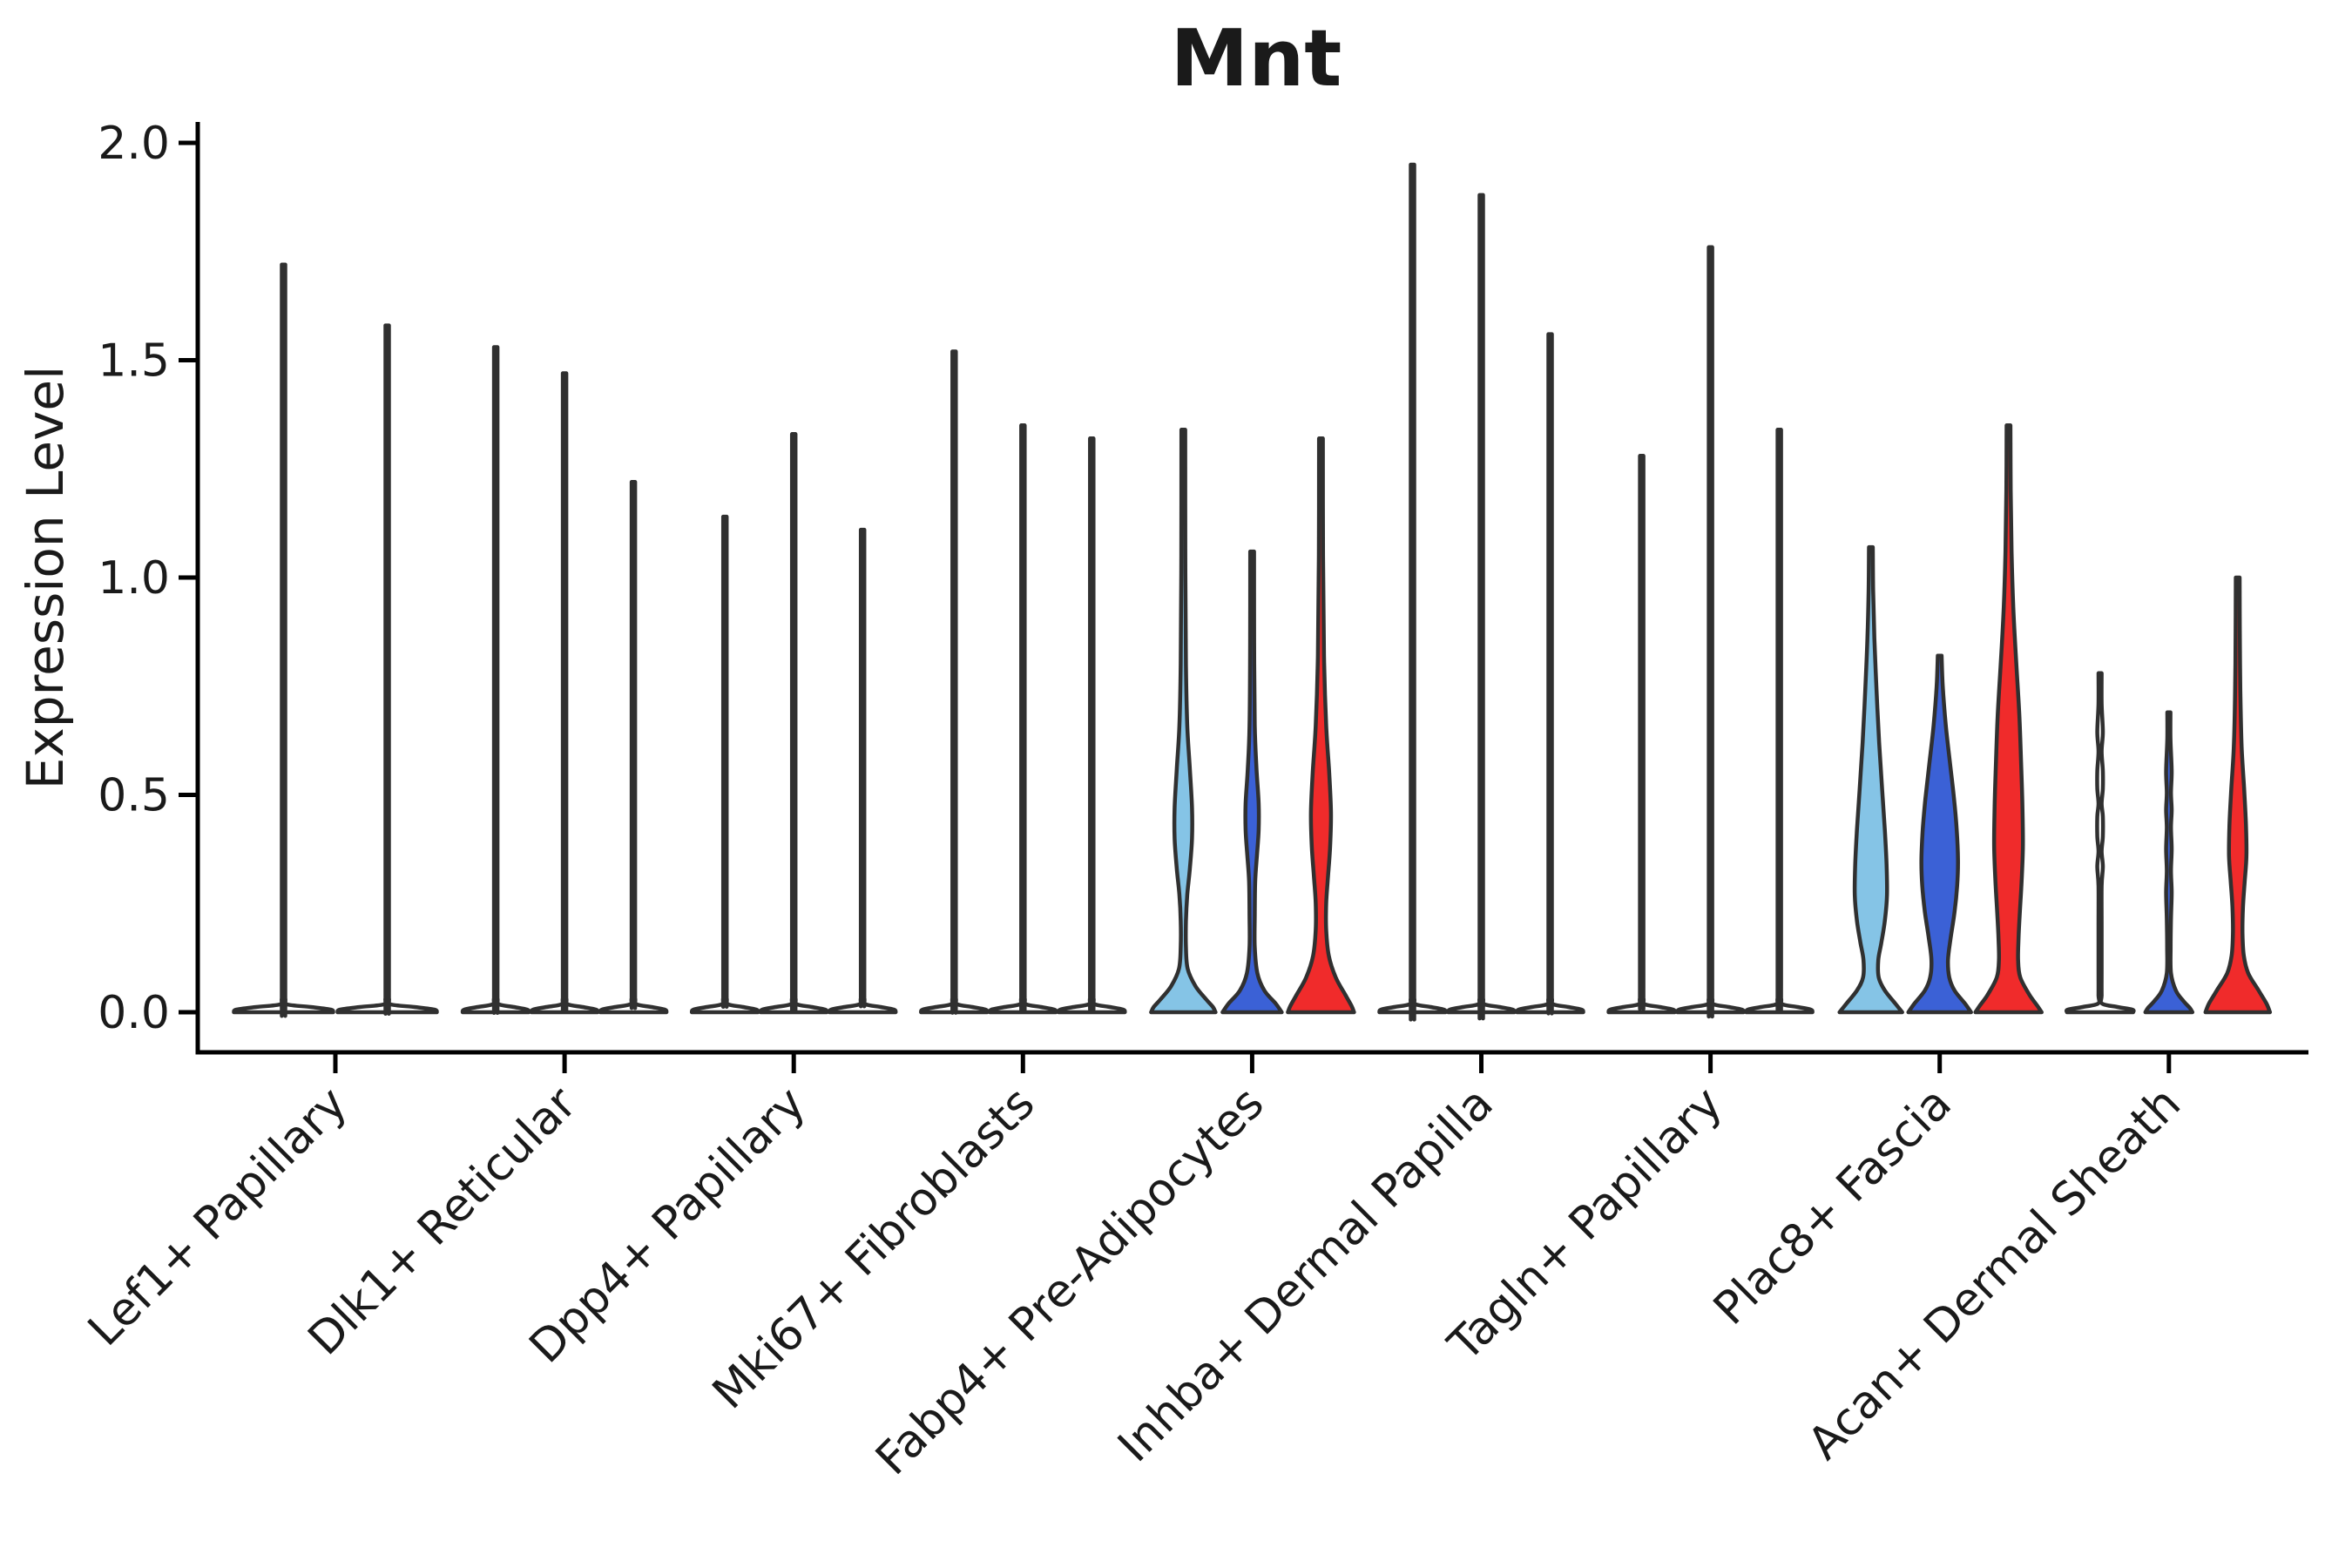 This screenshot has width=2352, height=1568. What do you see at coordinates (134, 578) in the screenshot?
I see `y-tick-label: 1.0` at bounding box center [134, 578].